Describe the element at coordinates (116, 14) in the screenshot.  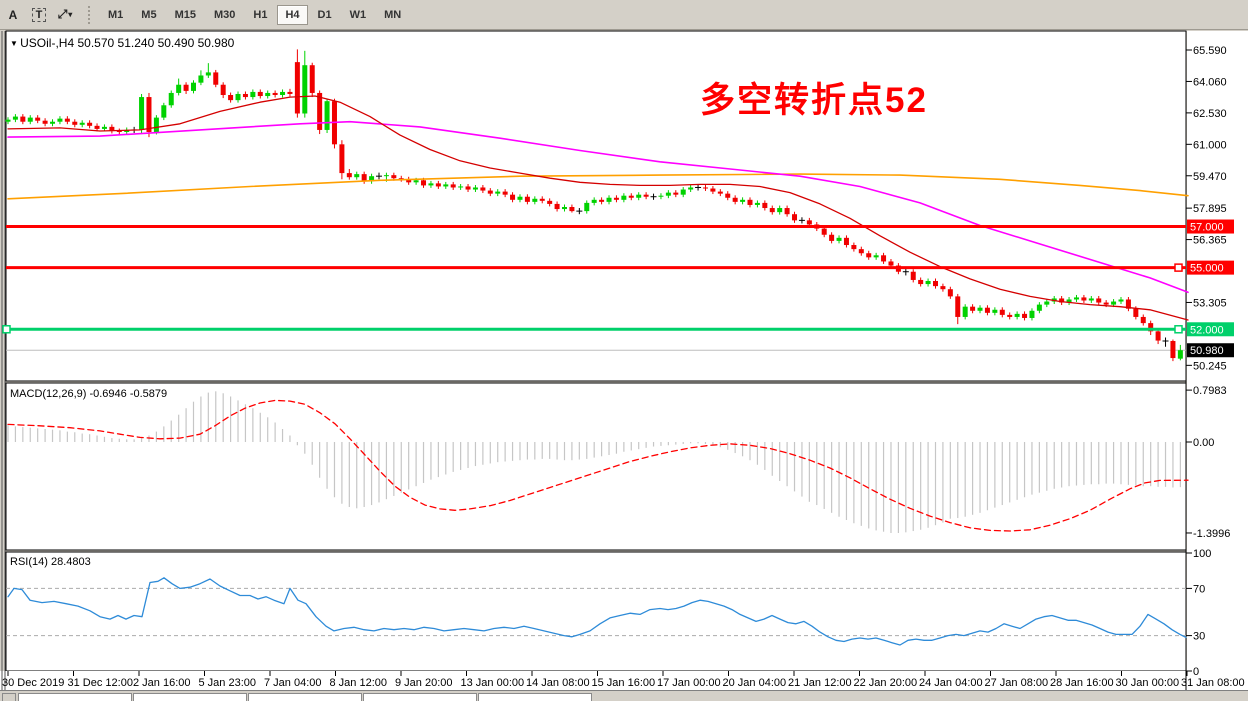
I see `timeframe-button-m1: M1` at that location.